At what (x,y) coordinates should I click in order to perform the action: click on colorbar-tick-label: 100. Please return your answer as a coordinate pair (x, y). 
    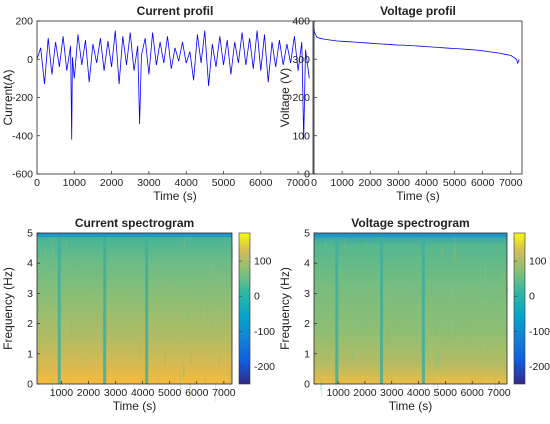
    Looking at the image, I should click on (263, 262).